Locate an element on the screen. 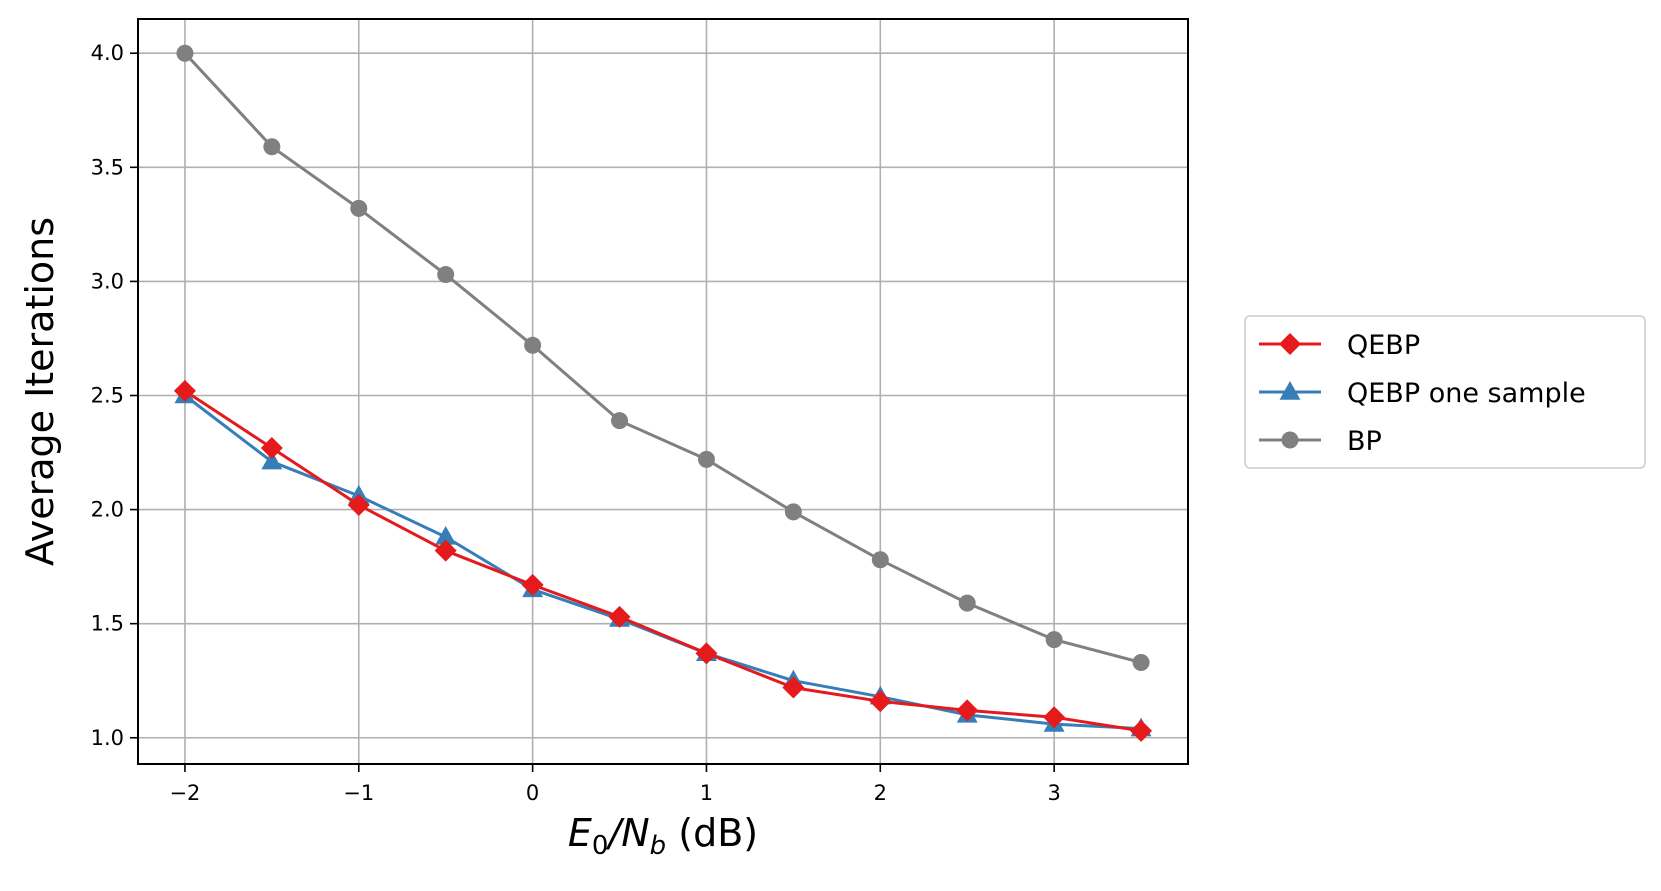 The width and height of the screenshot is (1661, 891). legend-label-bp: BP is located at coordinates (1364, 441).